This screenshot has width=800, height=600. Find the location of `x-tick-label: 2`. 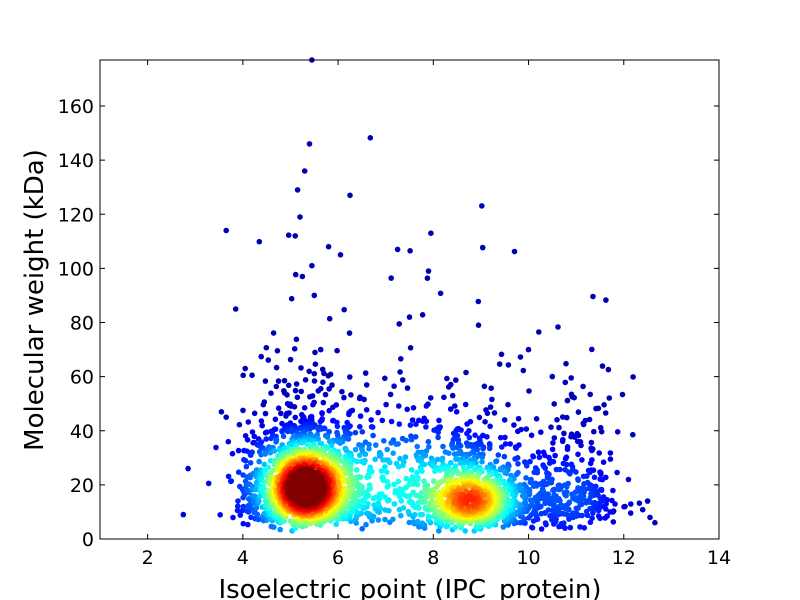

x-tick-label: 2 is located at coordinates (148, 558).